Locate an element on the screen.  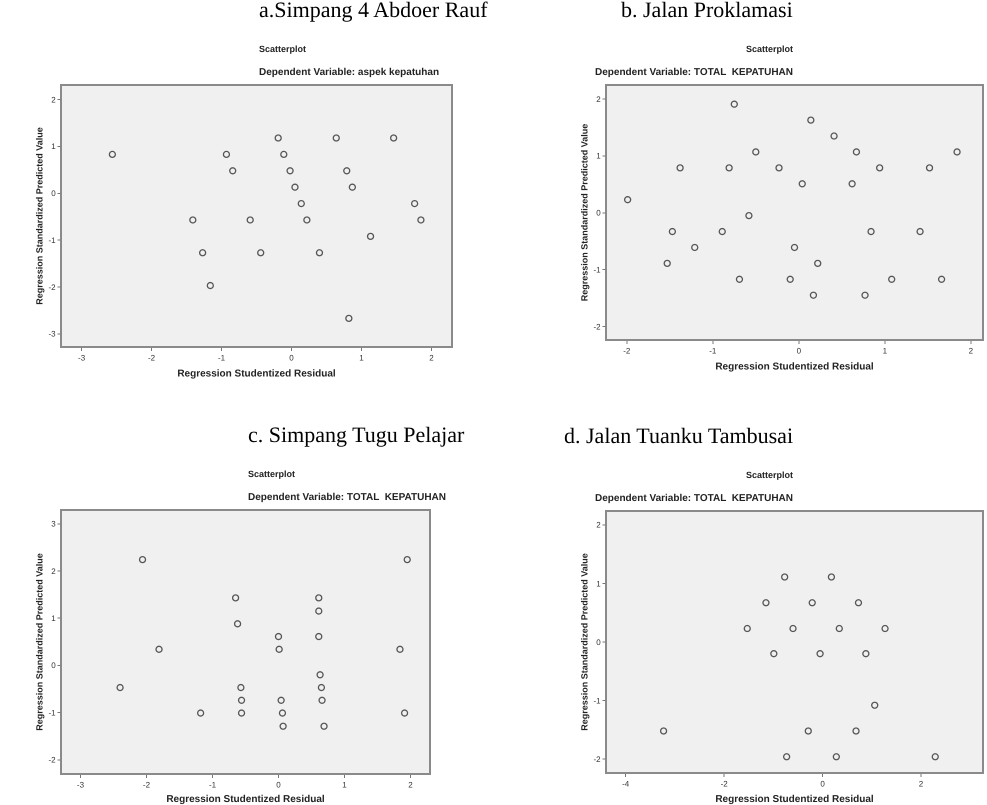
y-tick-label: 0 is located at coordinates (53, 193).